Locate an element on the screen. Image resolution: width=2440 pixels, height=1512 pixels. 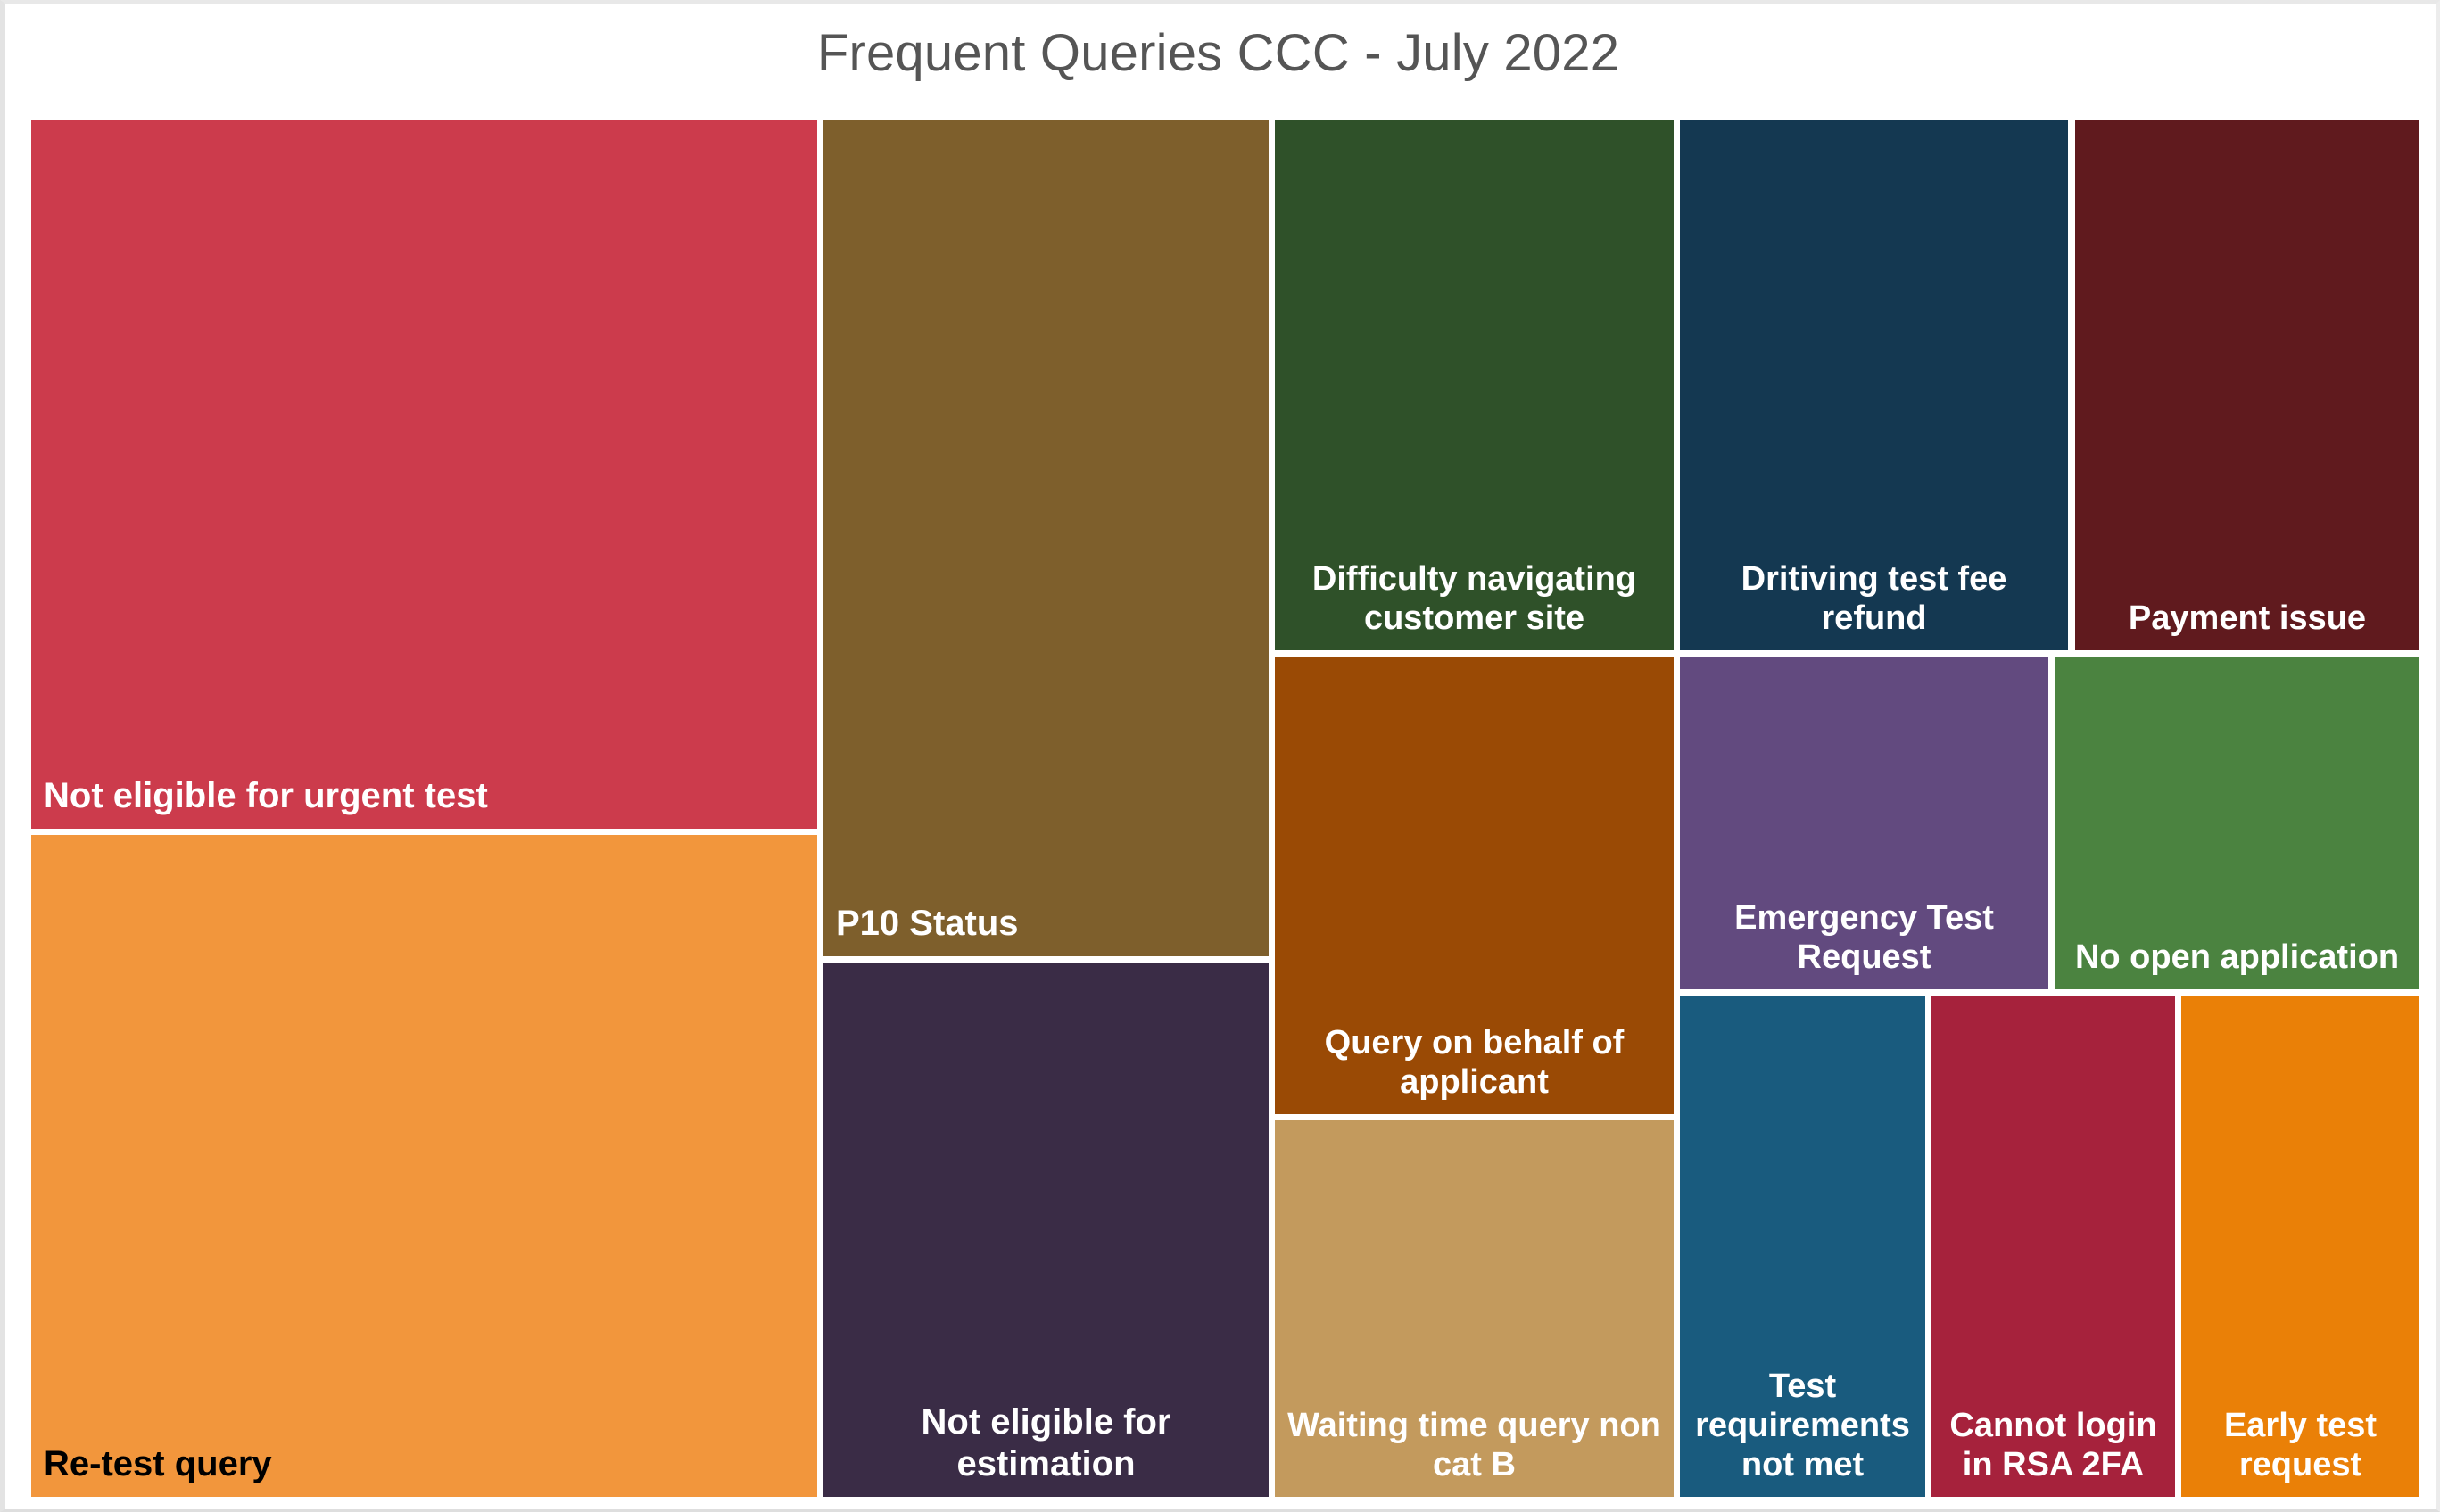
tile-label: Emergency Test Request is located at coordinates (1864, 937).